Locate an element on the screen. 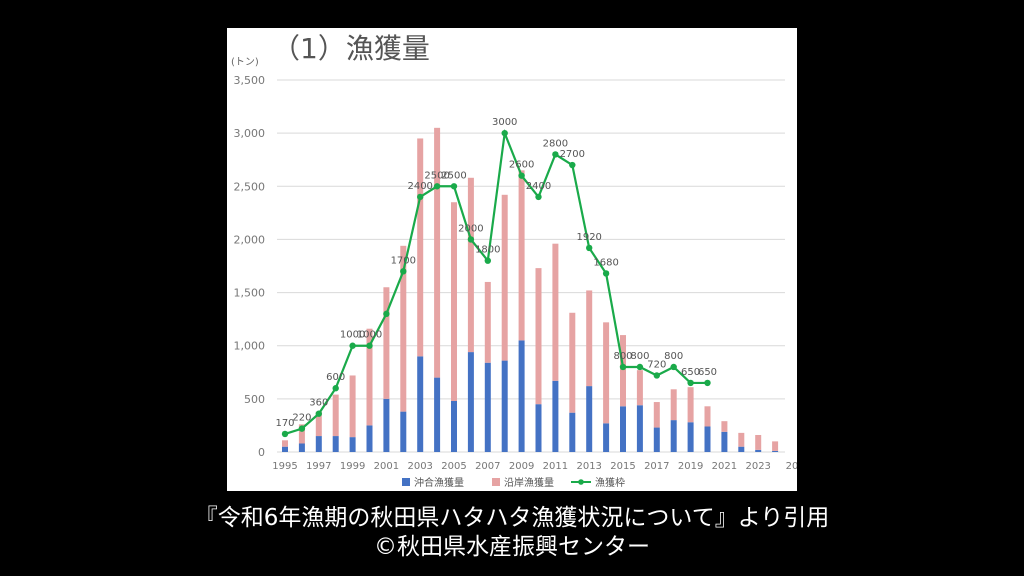 The height and width of the screenshot is (576, 1024). x-tick-label: 2001 is located at coordinates (386, 466).